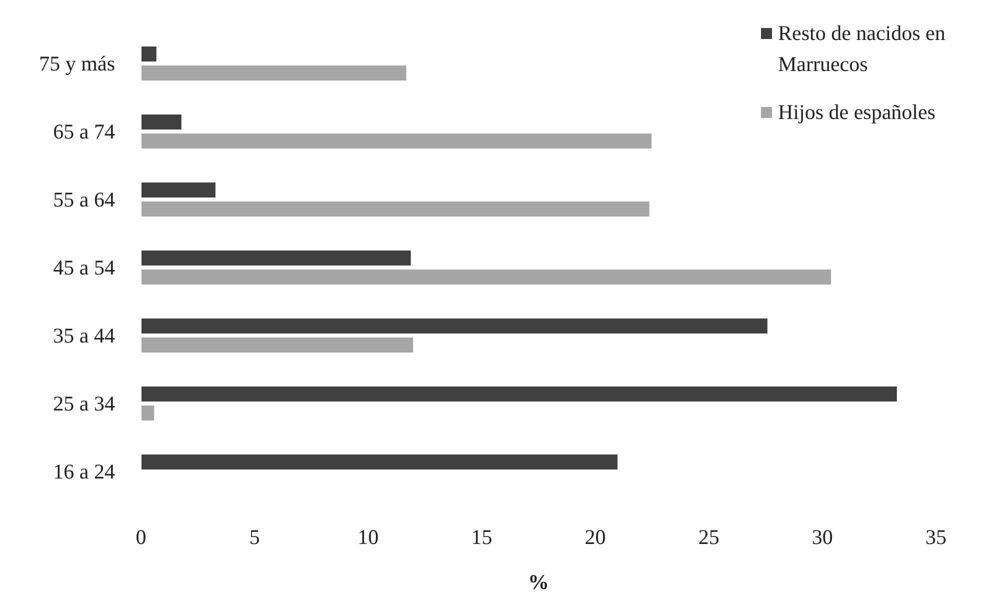 This screenshot has height=599, width=994. Describe the element at coordinates (481, 536) in the screenshot. I see `x-tick-label: 15` at that location.